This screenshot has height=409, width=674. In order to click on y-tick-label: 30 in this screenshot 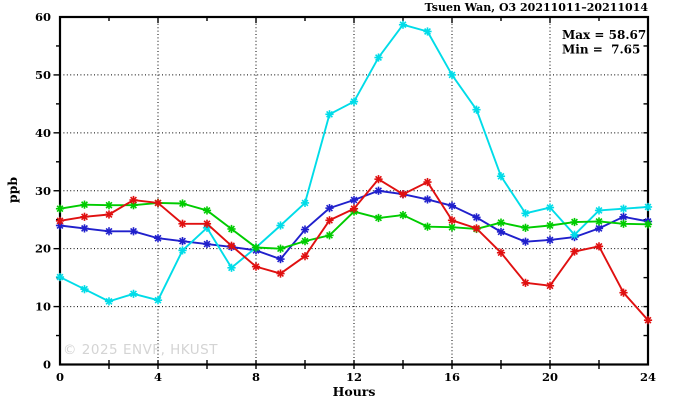, I will do `click(43, 191)`.